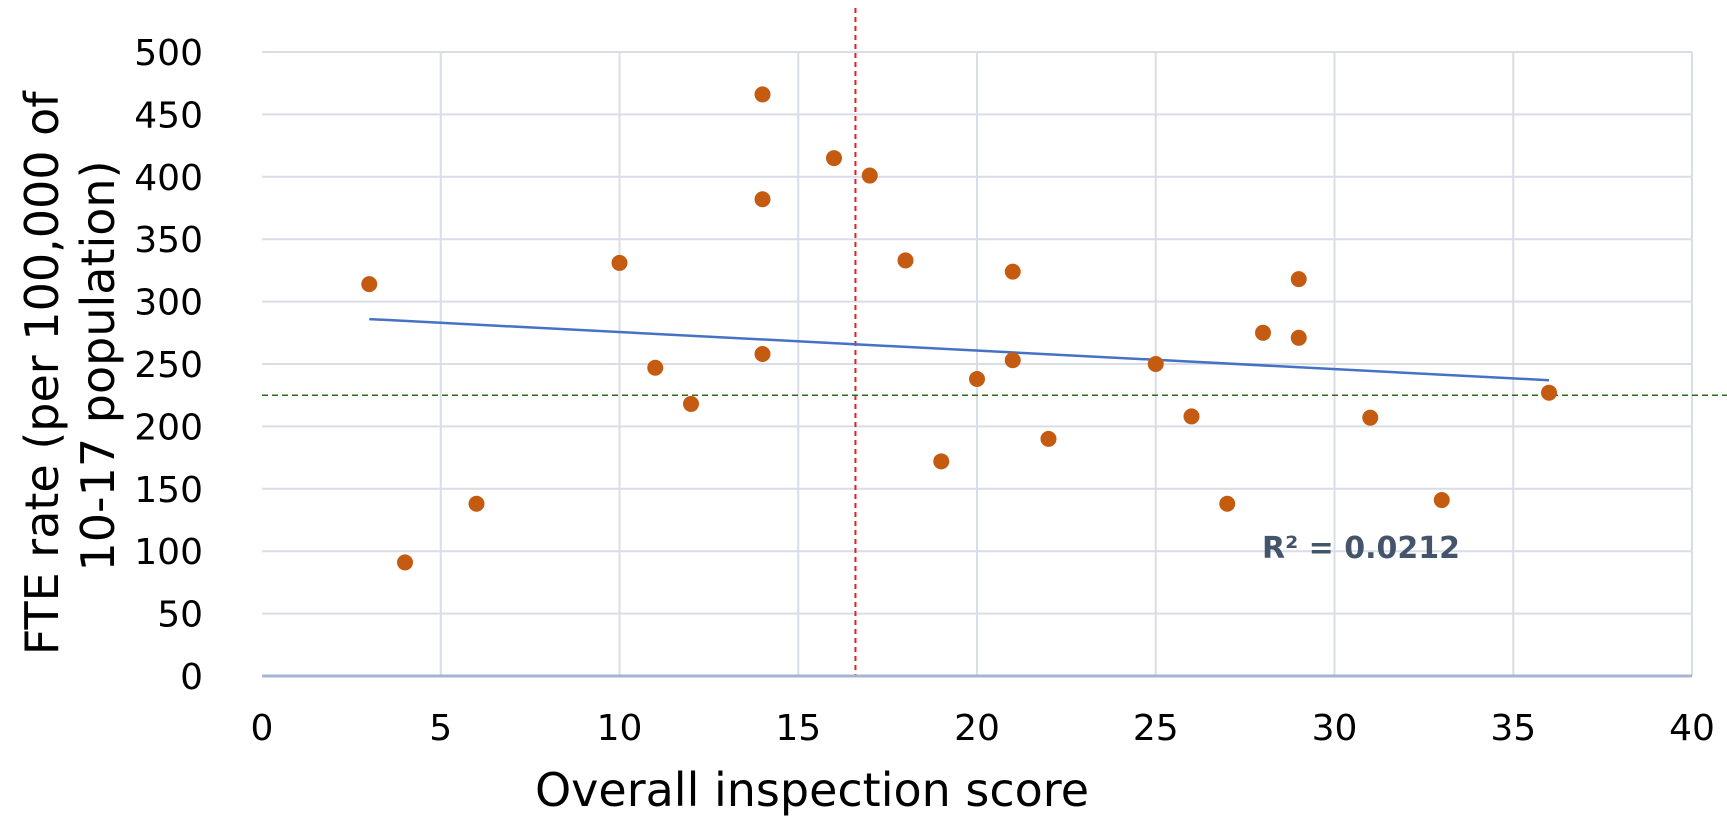 This screenshot has height=819, width=1727. I want to click on x-tick-labels: 0 5 10 15 20 25 30 35 40, so click(983, 728).